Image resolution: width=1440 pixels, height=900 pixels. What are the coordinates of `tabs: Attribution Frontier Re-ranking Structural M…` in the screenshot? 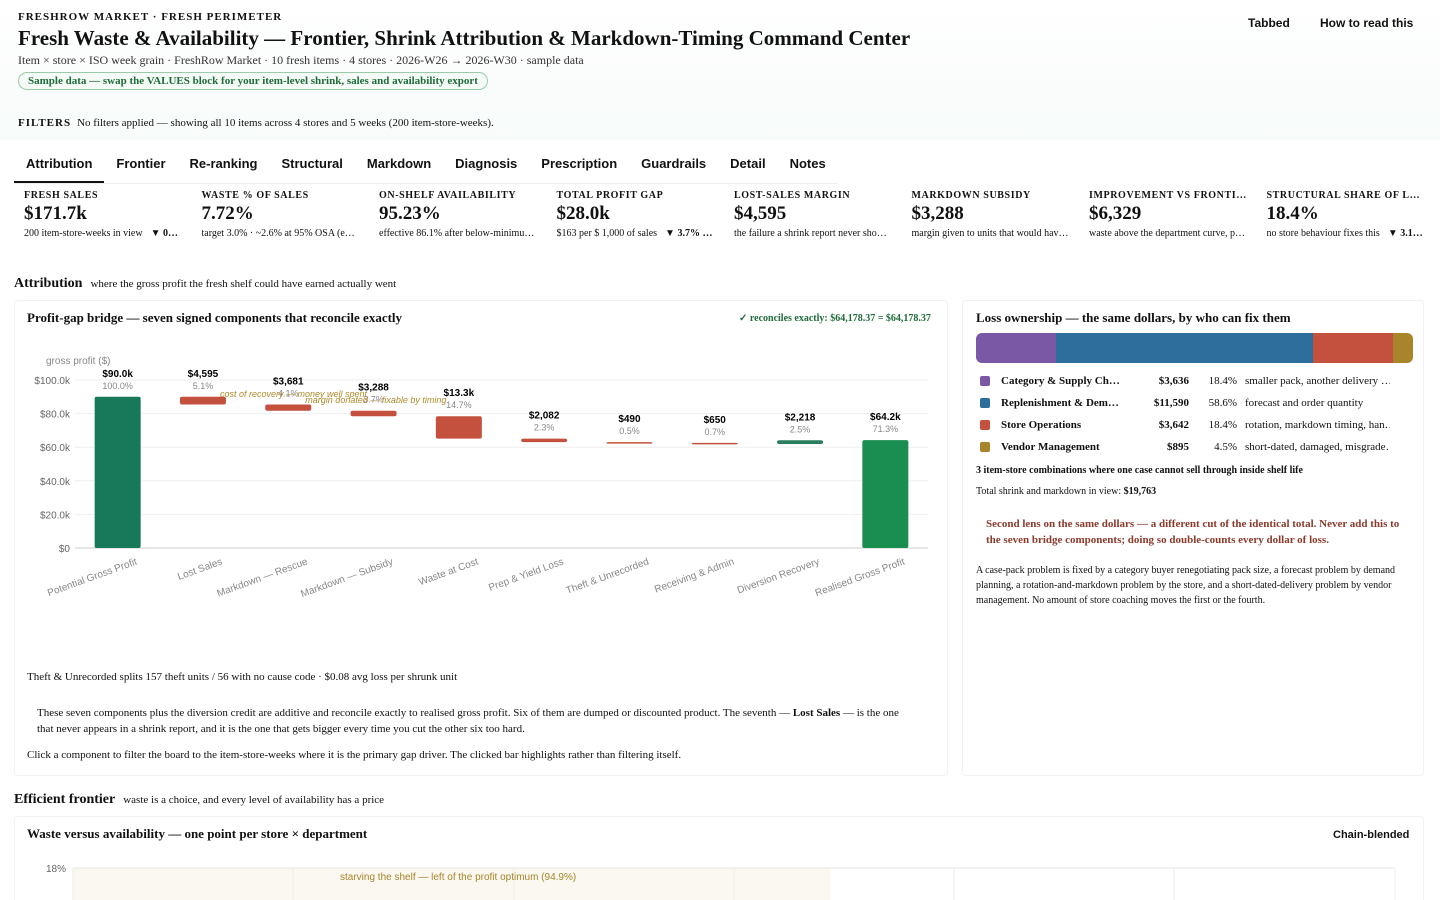 It's located at (426, 166).